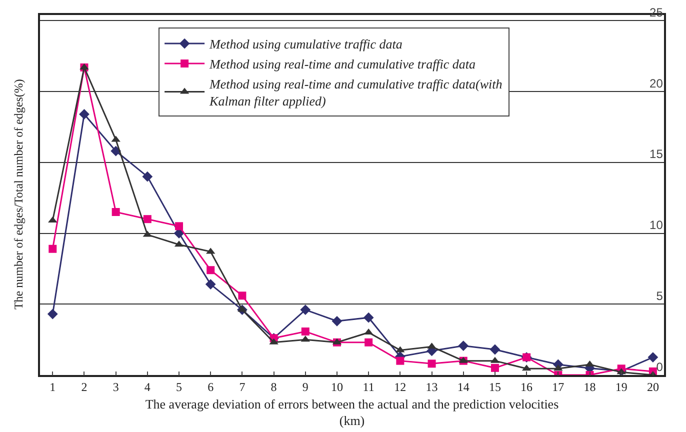 This screenshot has width=686, height=432. Describe the element at coordinates (147, 387) in the screenshot. I see `x-tick-label: 4` at that location.